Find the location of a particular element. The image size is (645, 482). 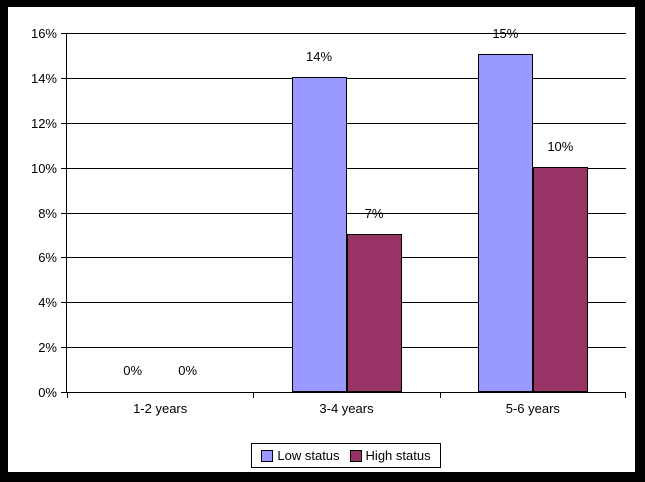

legend-label: High status is located at coordinates (398, 455).